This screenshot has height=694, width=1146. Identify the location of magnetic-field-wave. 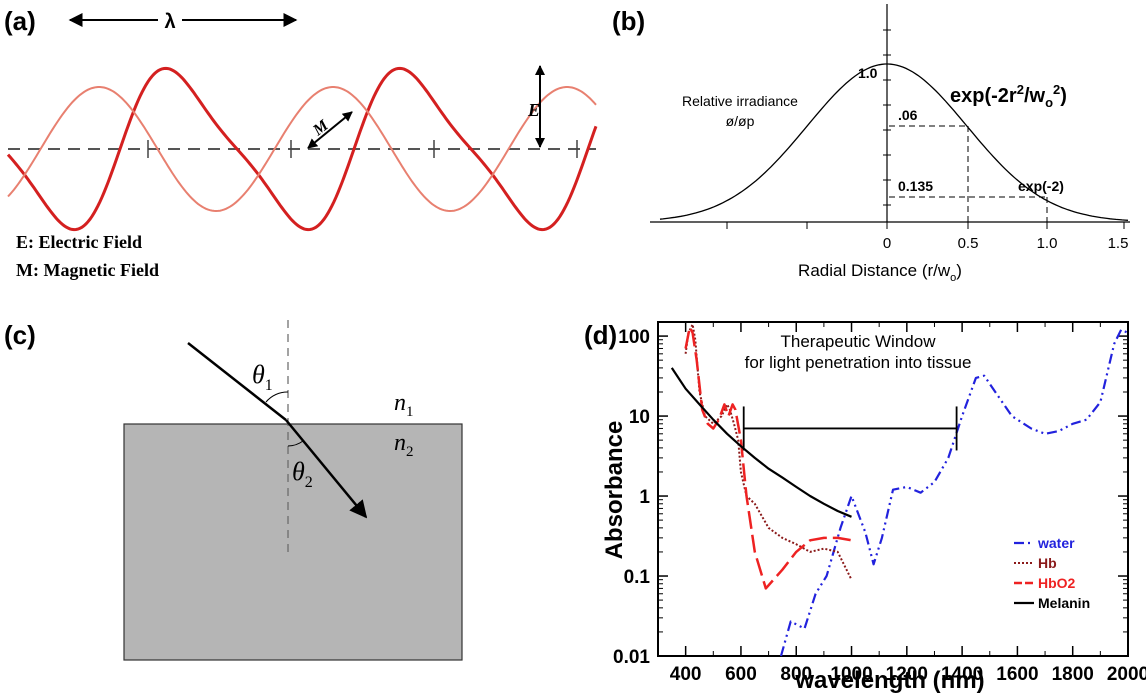
(302, 149).